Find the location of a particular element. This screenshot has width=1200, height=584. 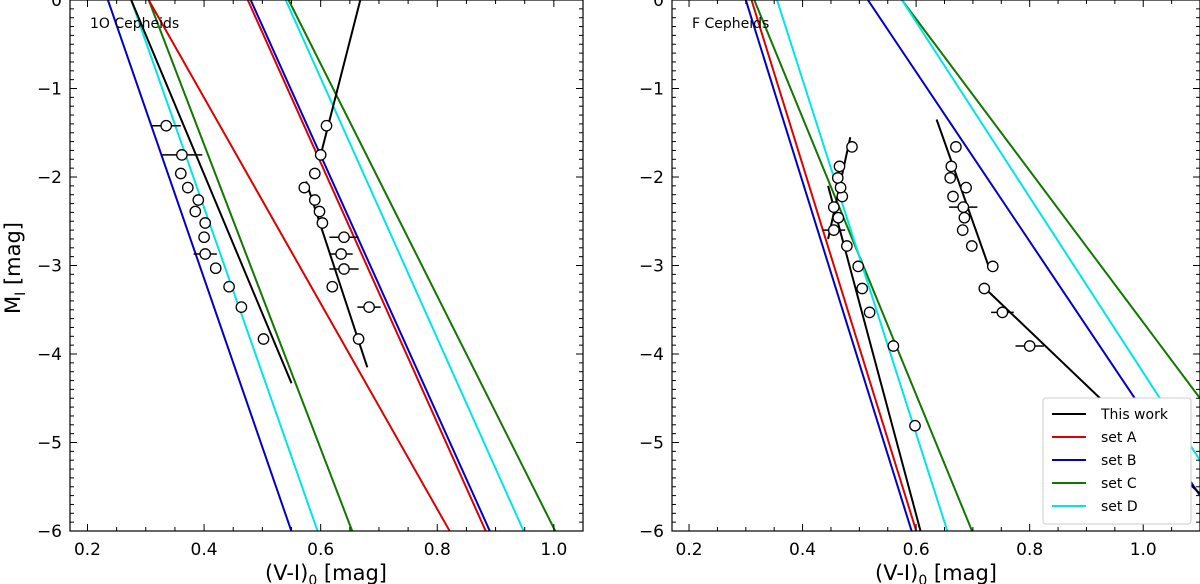

x-tick-label: 0.6 is located at coordinates (320, 550).